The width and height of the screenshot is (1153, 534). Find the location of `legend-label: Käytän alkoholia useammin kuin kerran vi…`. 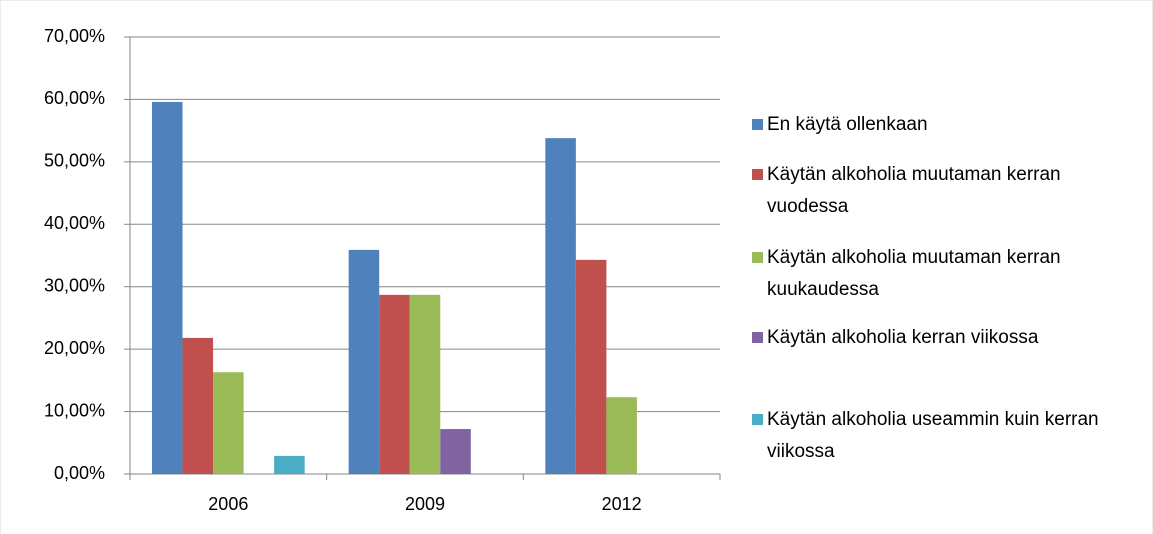

legend-label: Käytän alkoholia useammin kuin kerran vi… is located at coordinates (933, 435).